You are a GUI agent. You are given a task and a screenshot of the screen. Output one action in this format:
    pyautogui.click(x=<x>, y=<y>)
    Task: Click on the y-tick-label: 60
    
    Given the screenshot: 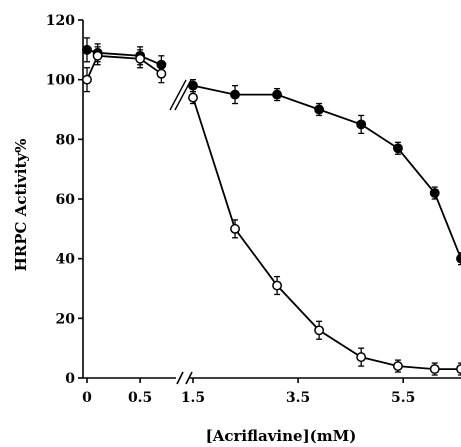 What is the action you would take?
    pyautogui.click(x=66, y=200)
    